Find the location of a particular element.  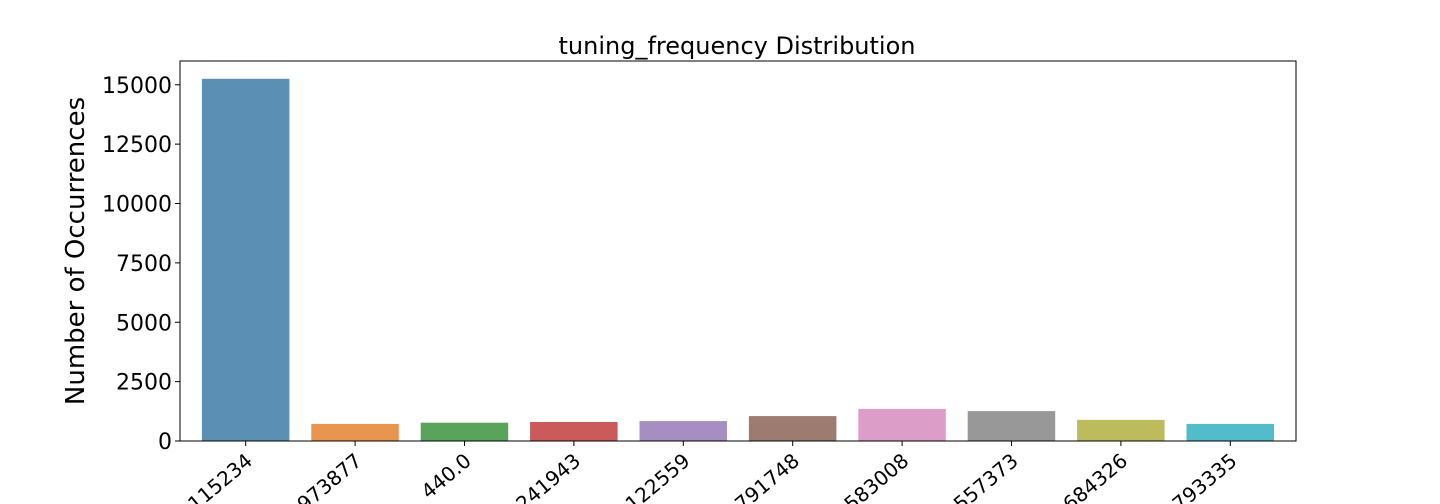

x-tick-label-1: 973877 is located at coordinates (329, 476).